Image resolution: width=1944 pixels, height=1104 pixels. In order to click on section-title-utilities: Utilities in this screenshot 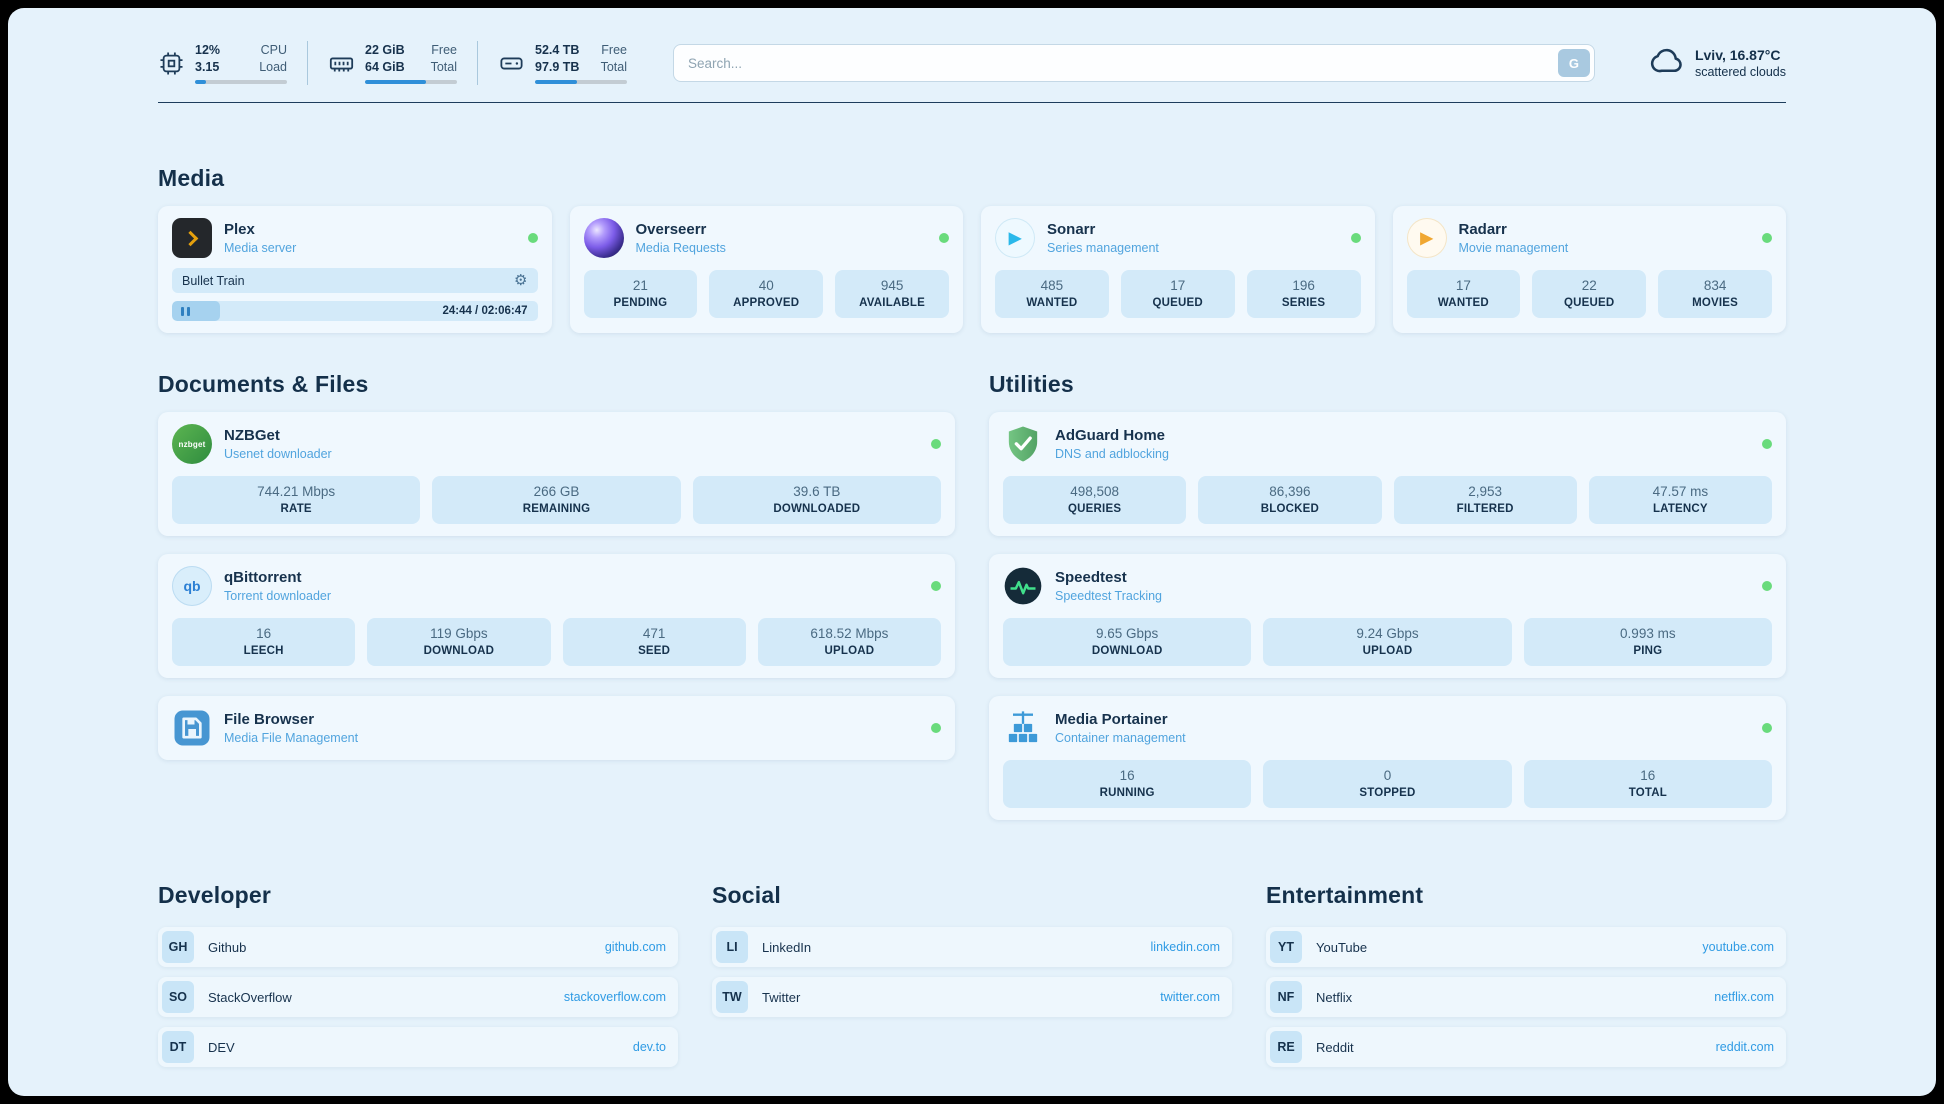, I will do `click(1031, 384)`.